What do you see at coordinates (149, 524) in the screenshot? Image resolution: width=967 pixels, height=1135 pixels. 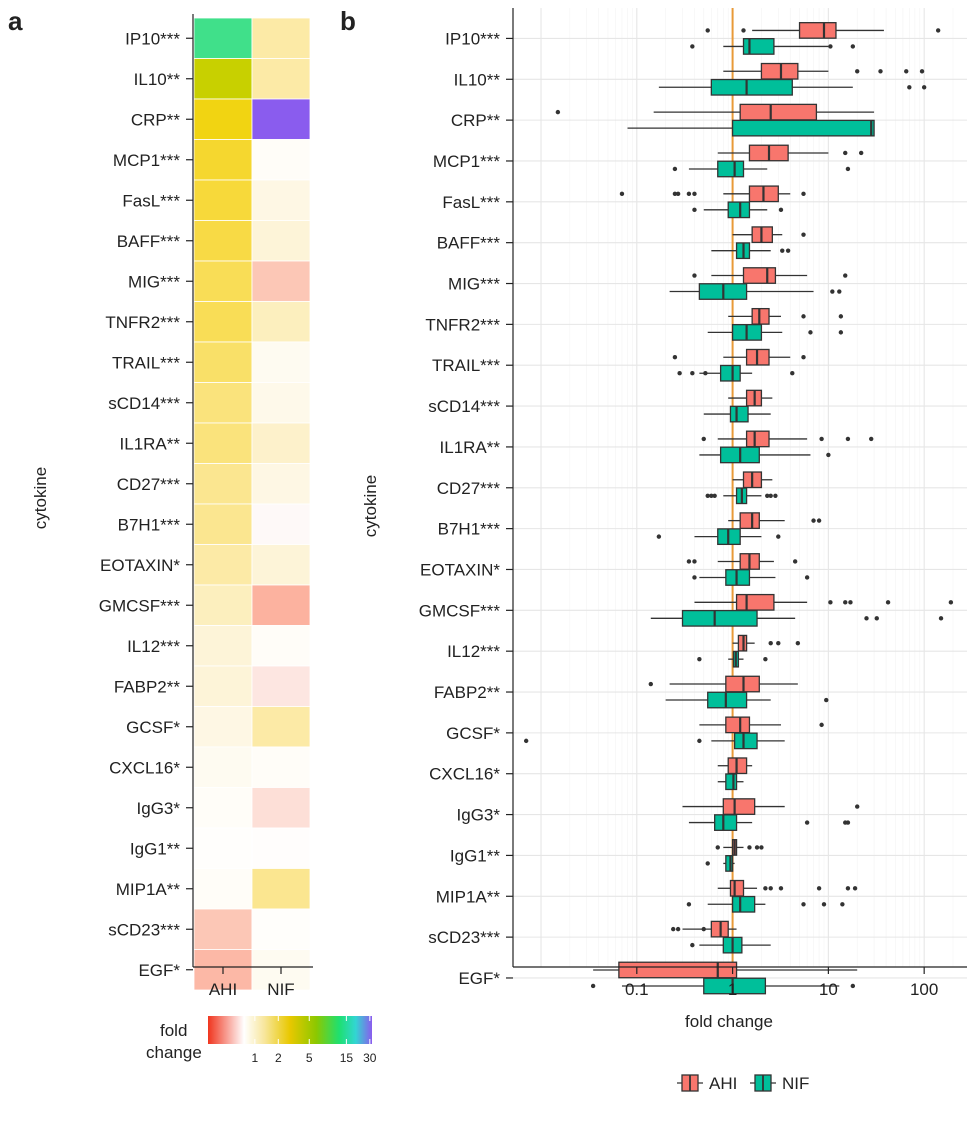 I see `heatmap-row-label: B7H1***` at bounding box center [149, 524].